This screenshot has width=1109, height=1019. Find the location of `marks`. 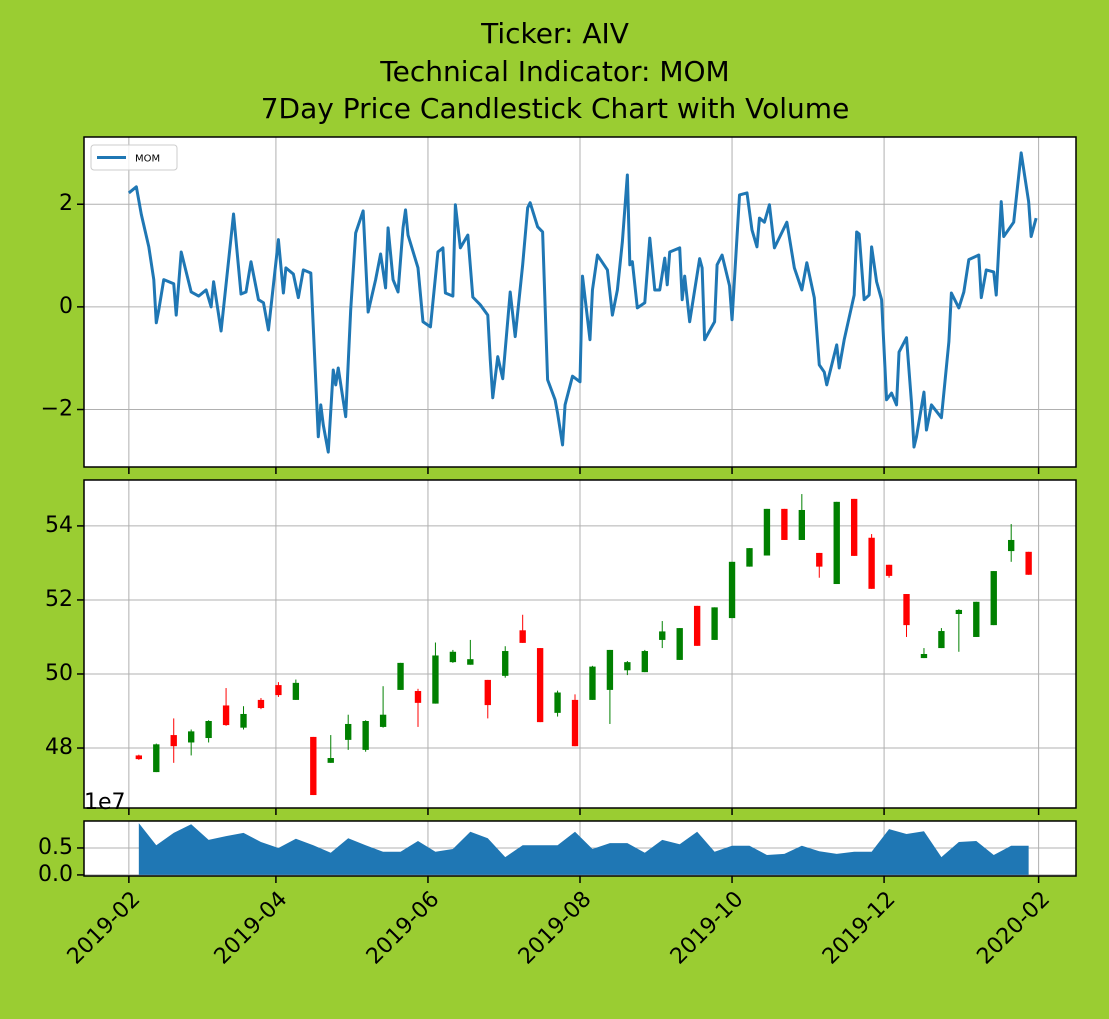

marks is located at coordinates (583, 849).